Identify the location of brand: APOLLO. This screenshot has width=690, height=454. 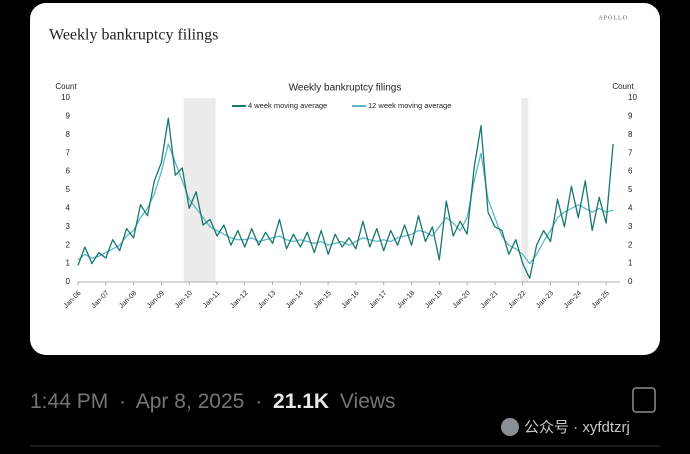
(613, 18).